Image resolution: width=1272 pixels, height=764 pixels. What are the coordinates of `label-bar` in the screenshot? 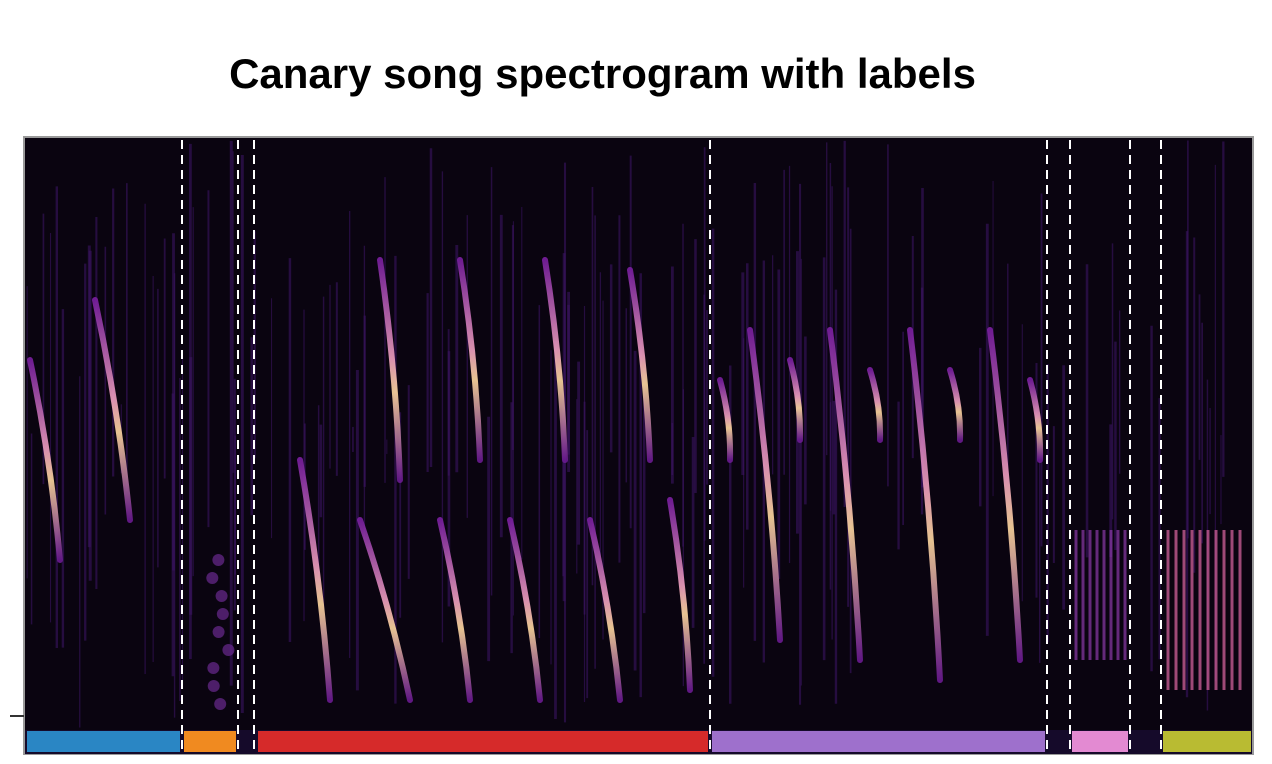 It's located at (638, 742).